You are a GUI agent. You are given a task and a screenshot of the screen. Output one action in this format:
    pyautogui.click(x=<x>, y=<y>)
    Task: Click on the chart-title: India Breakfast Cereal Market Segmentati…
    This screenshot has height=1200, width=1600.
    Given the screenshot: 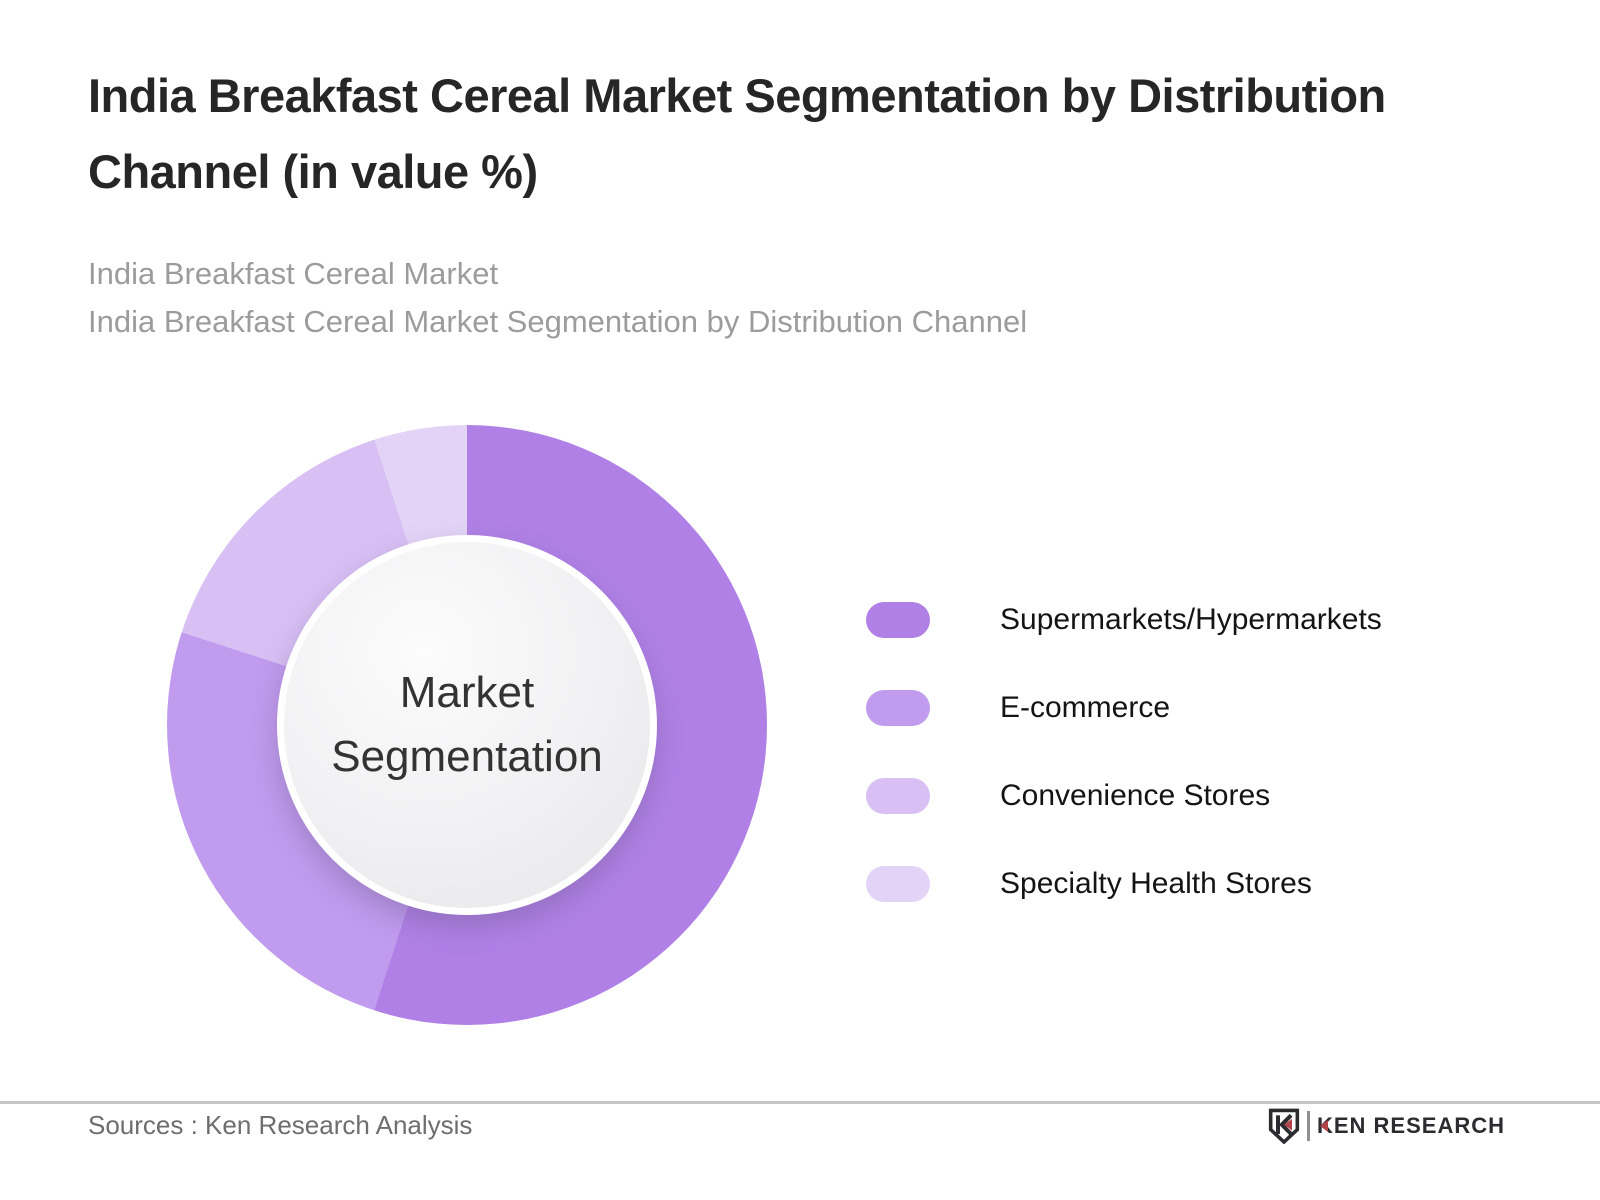 What is the action you would take?
    pyautogui.click(x=737, y=133)
    